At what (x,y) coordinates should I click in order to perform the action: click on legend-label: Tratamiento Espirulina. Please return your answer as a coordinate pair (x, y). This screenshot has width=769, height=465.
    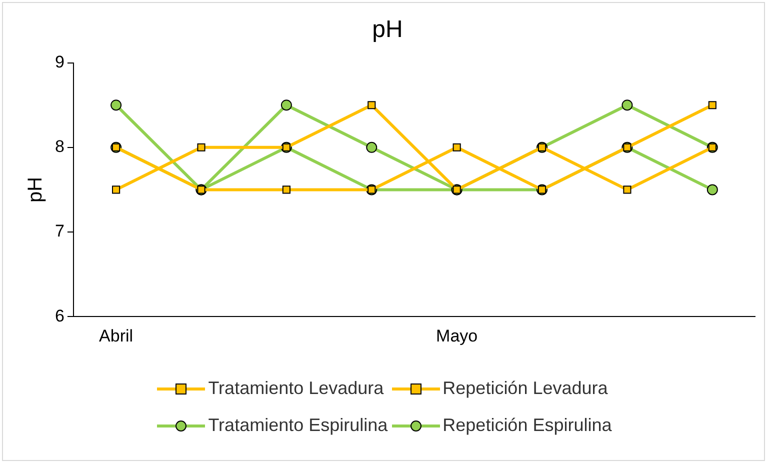
    Looking at the image, I should click on (298, 425).